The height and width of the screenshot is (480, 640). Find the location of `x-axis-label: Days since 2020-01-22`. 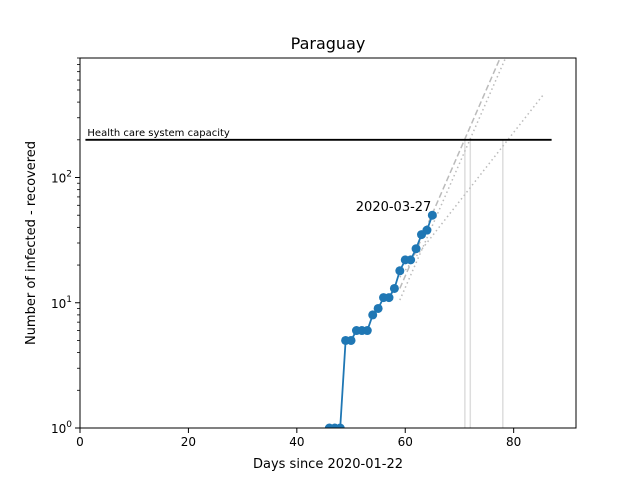

x-axis-label: Days since 2020-01-22 is located at coordinates (328, 464).